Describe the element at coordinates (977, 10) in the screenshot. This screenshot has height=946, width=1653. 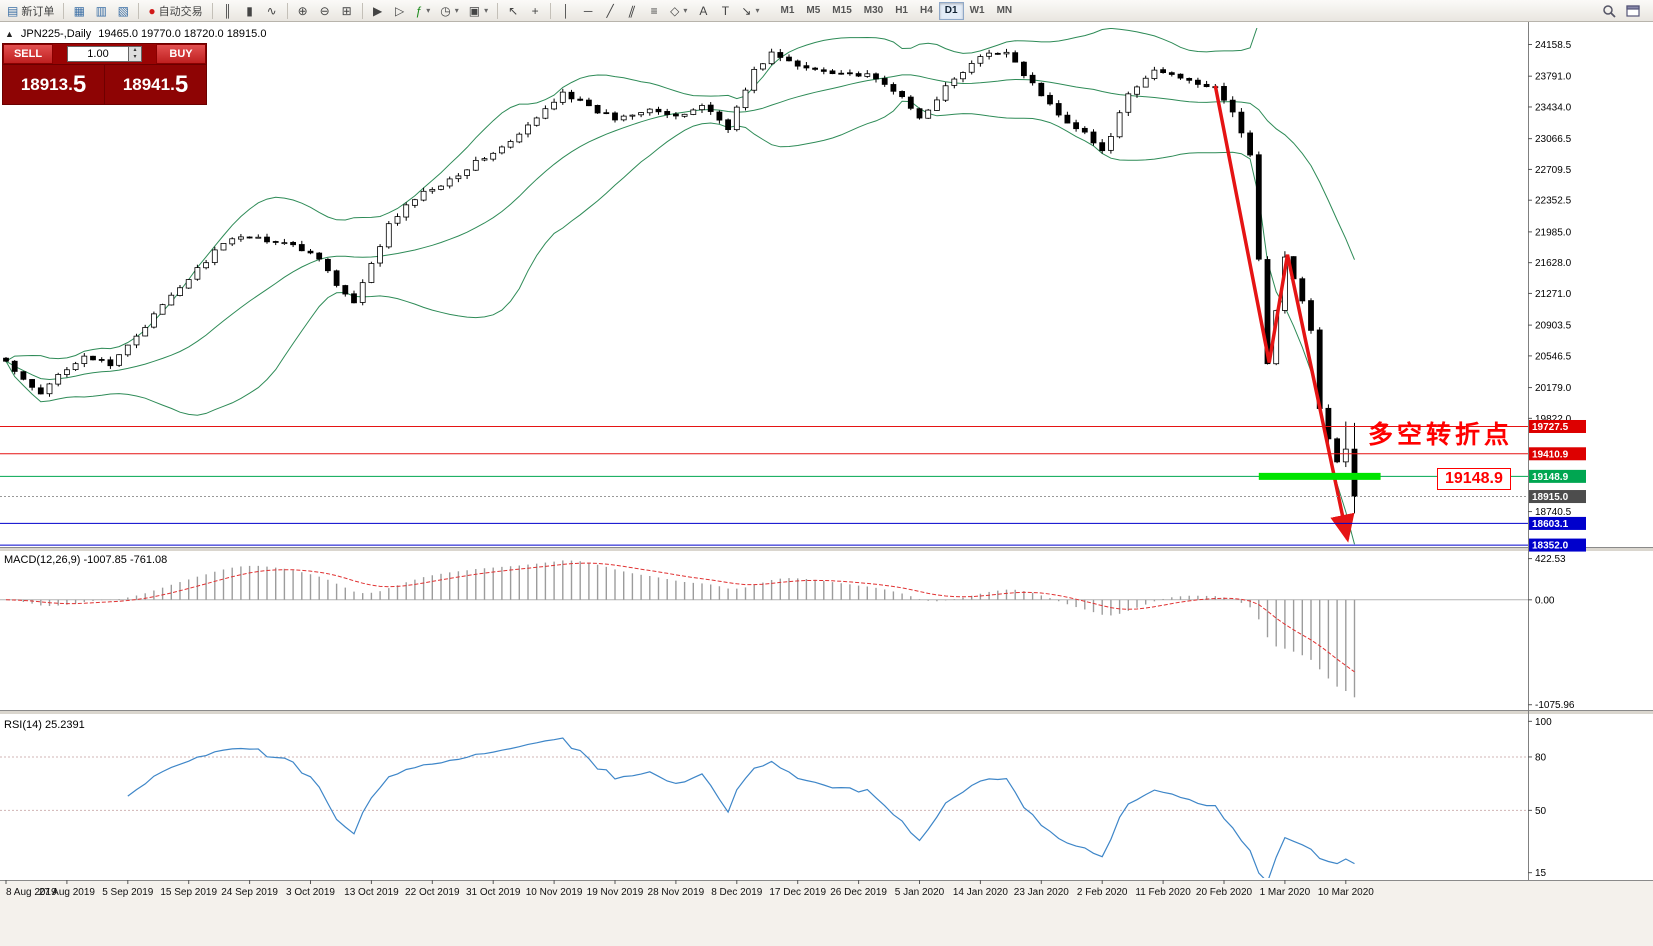
I see `timeframe-w1: W1` at that location.